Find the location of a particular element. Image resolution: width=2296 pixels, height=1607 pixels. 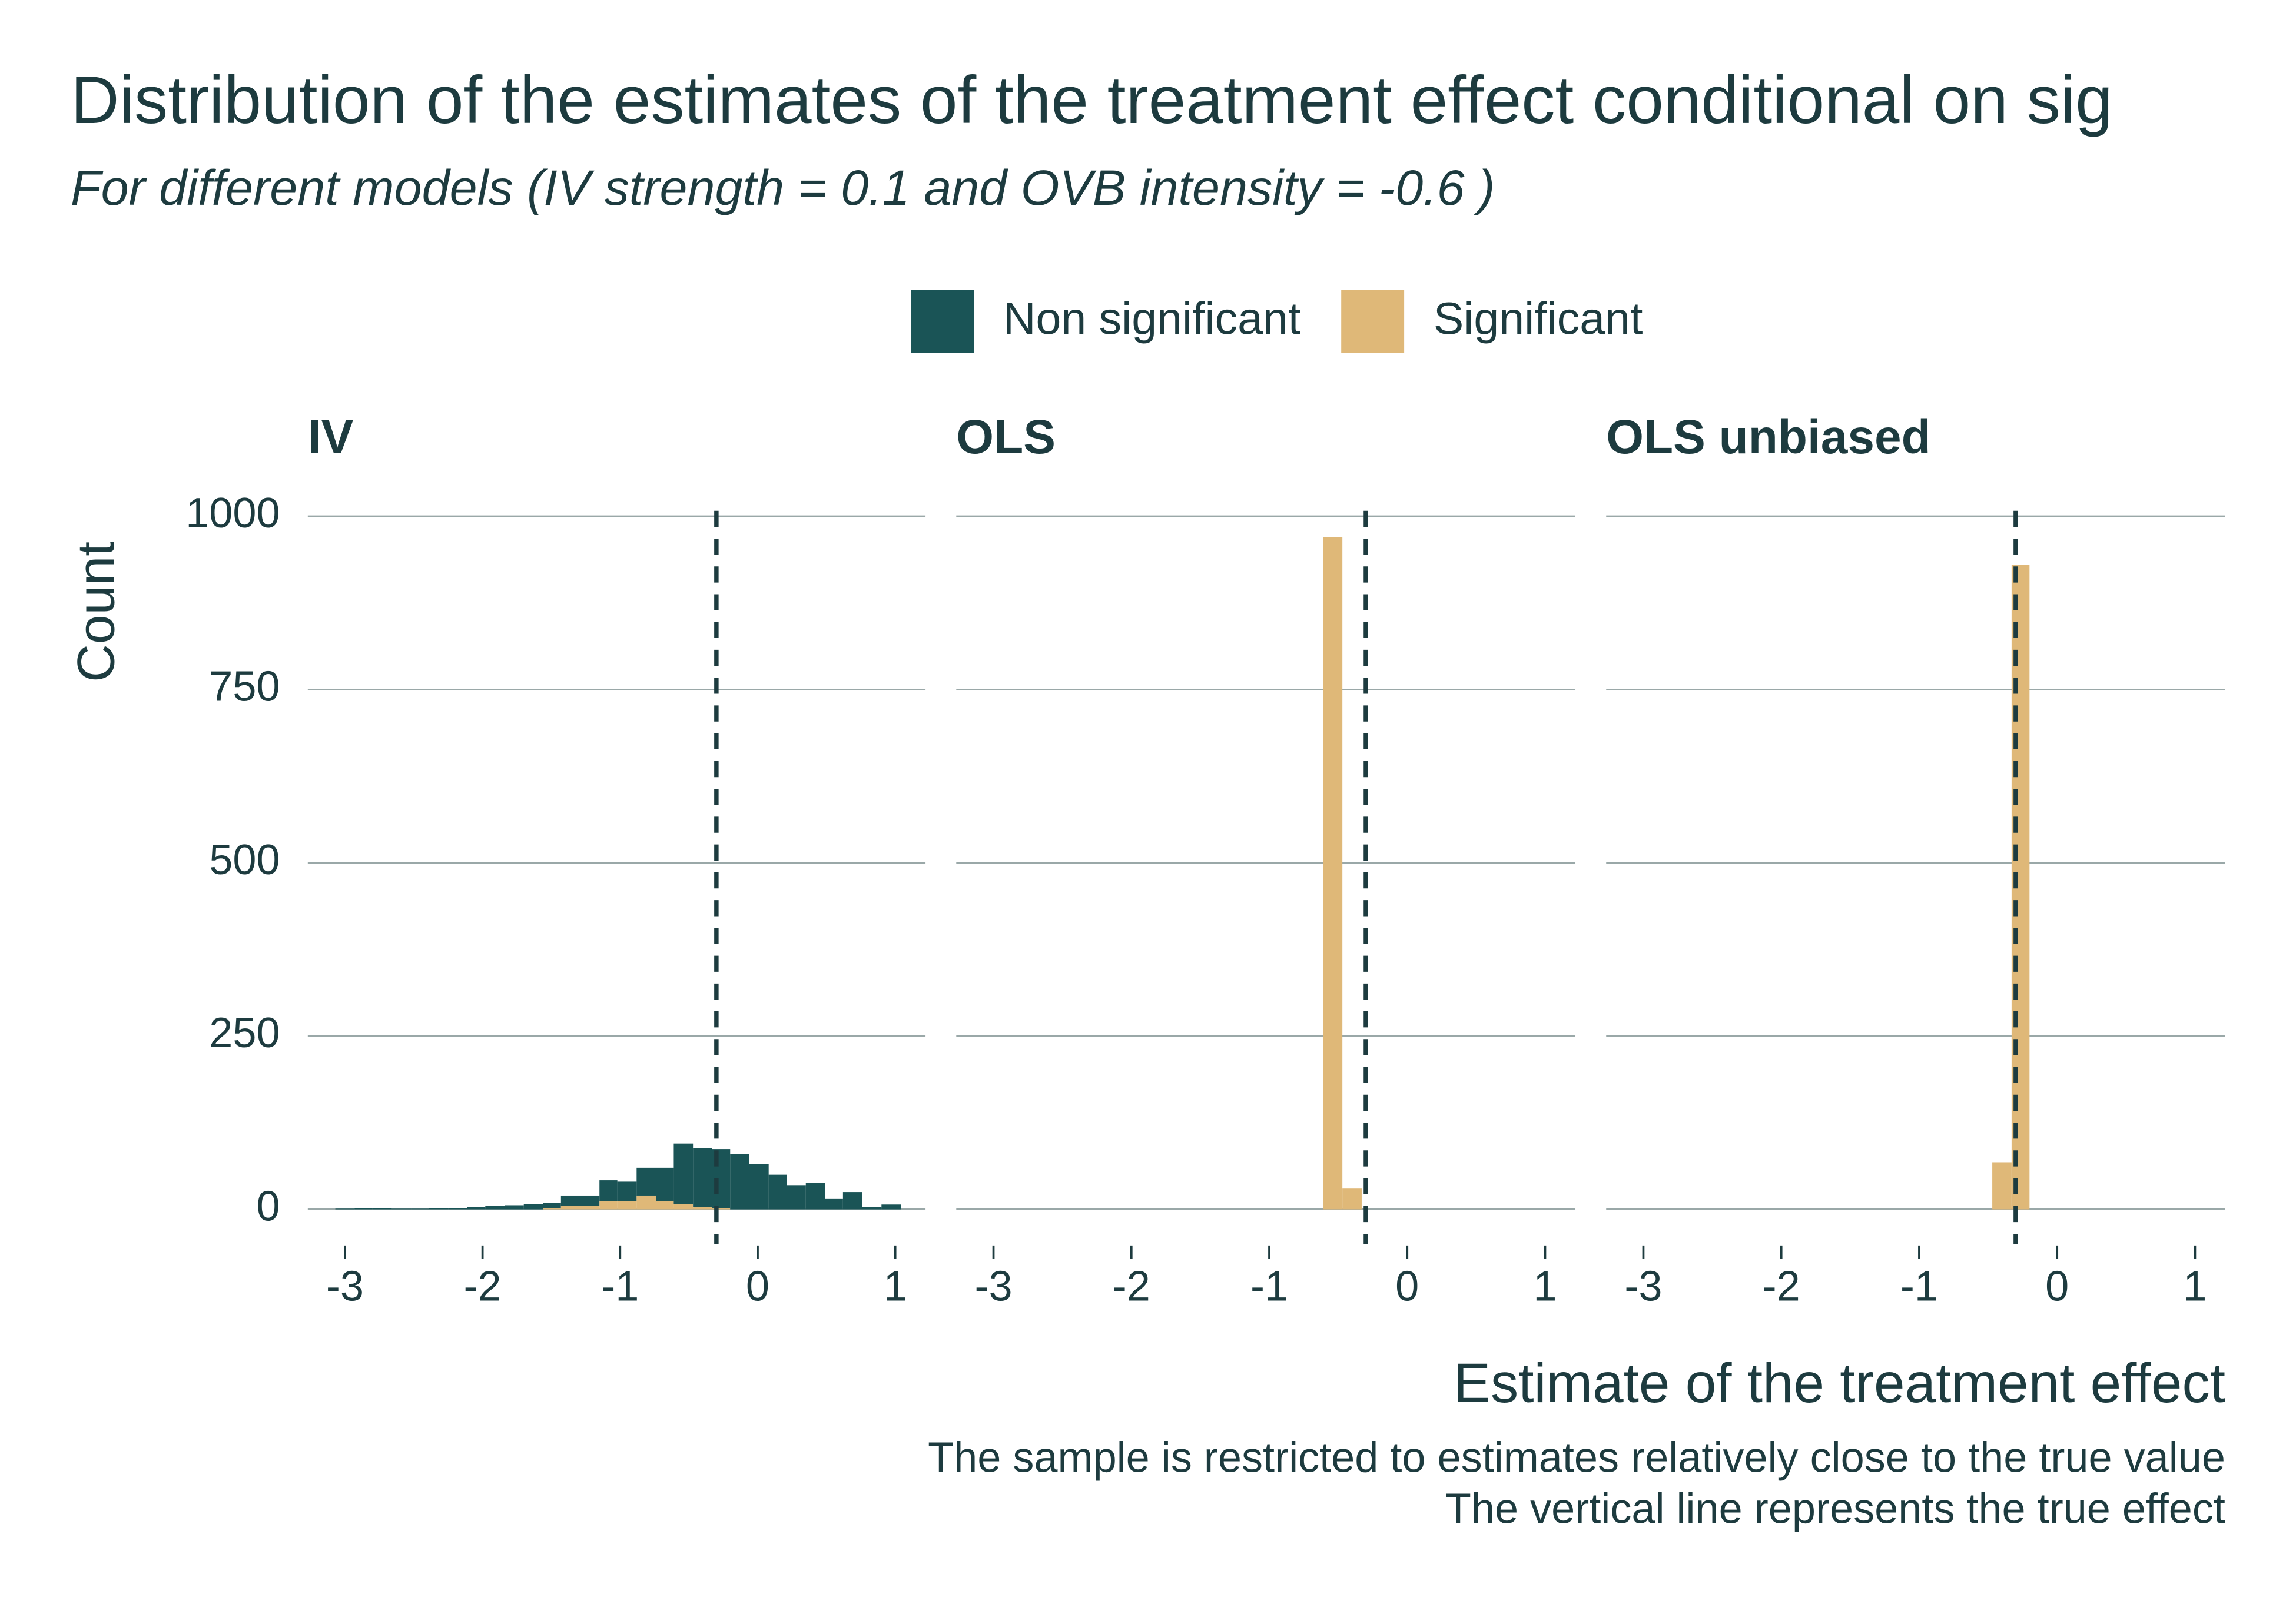

y-axis-label: Count is located at coordinates (95, 612).